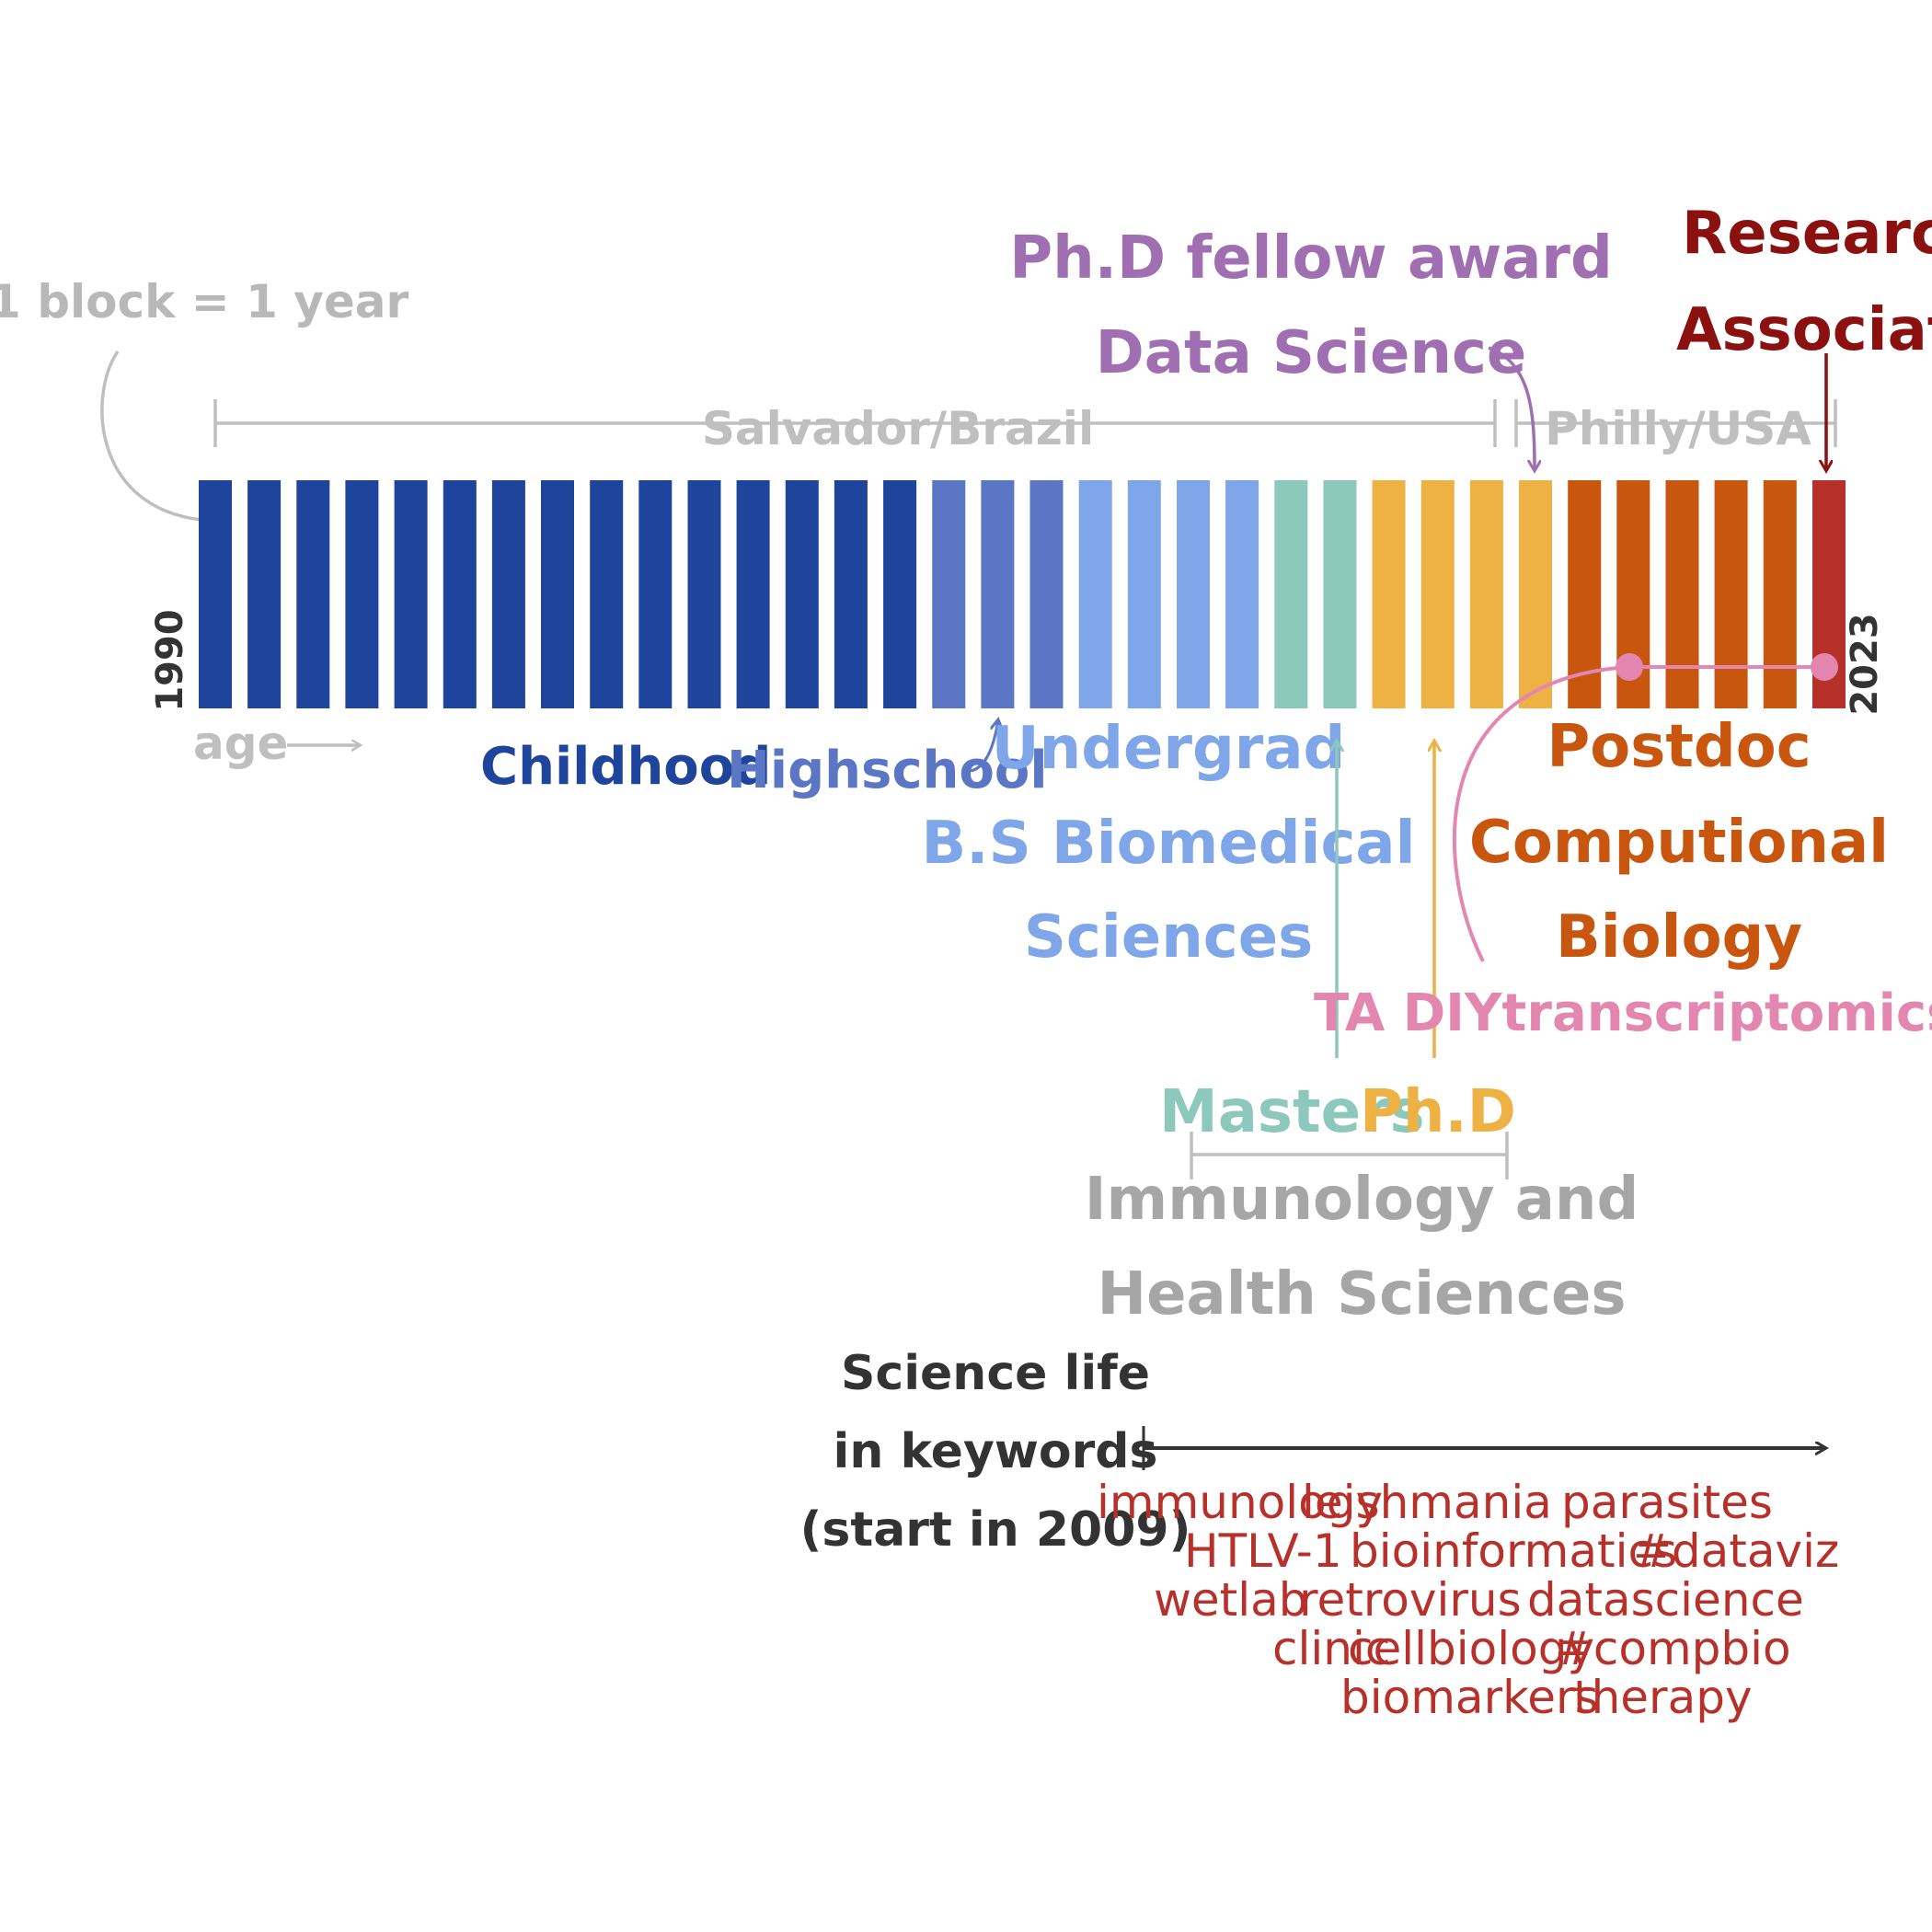 The width and height of the screenshot is (1932, 1932). Describe the element at coordinates (1731, 594) in the screenshot. I see `year-block-2021` at that location.